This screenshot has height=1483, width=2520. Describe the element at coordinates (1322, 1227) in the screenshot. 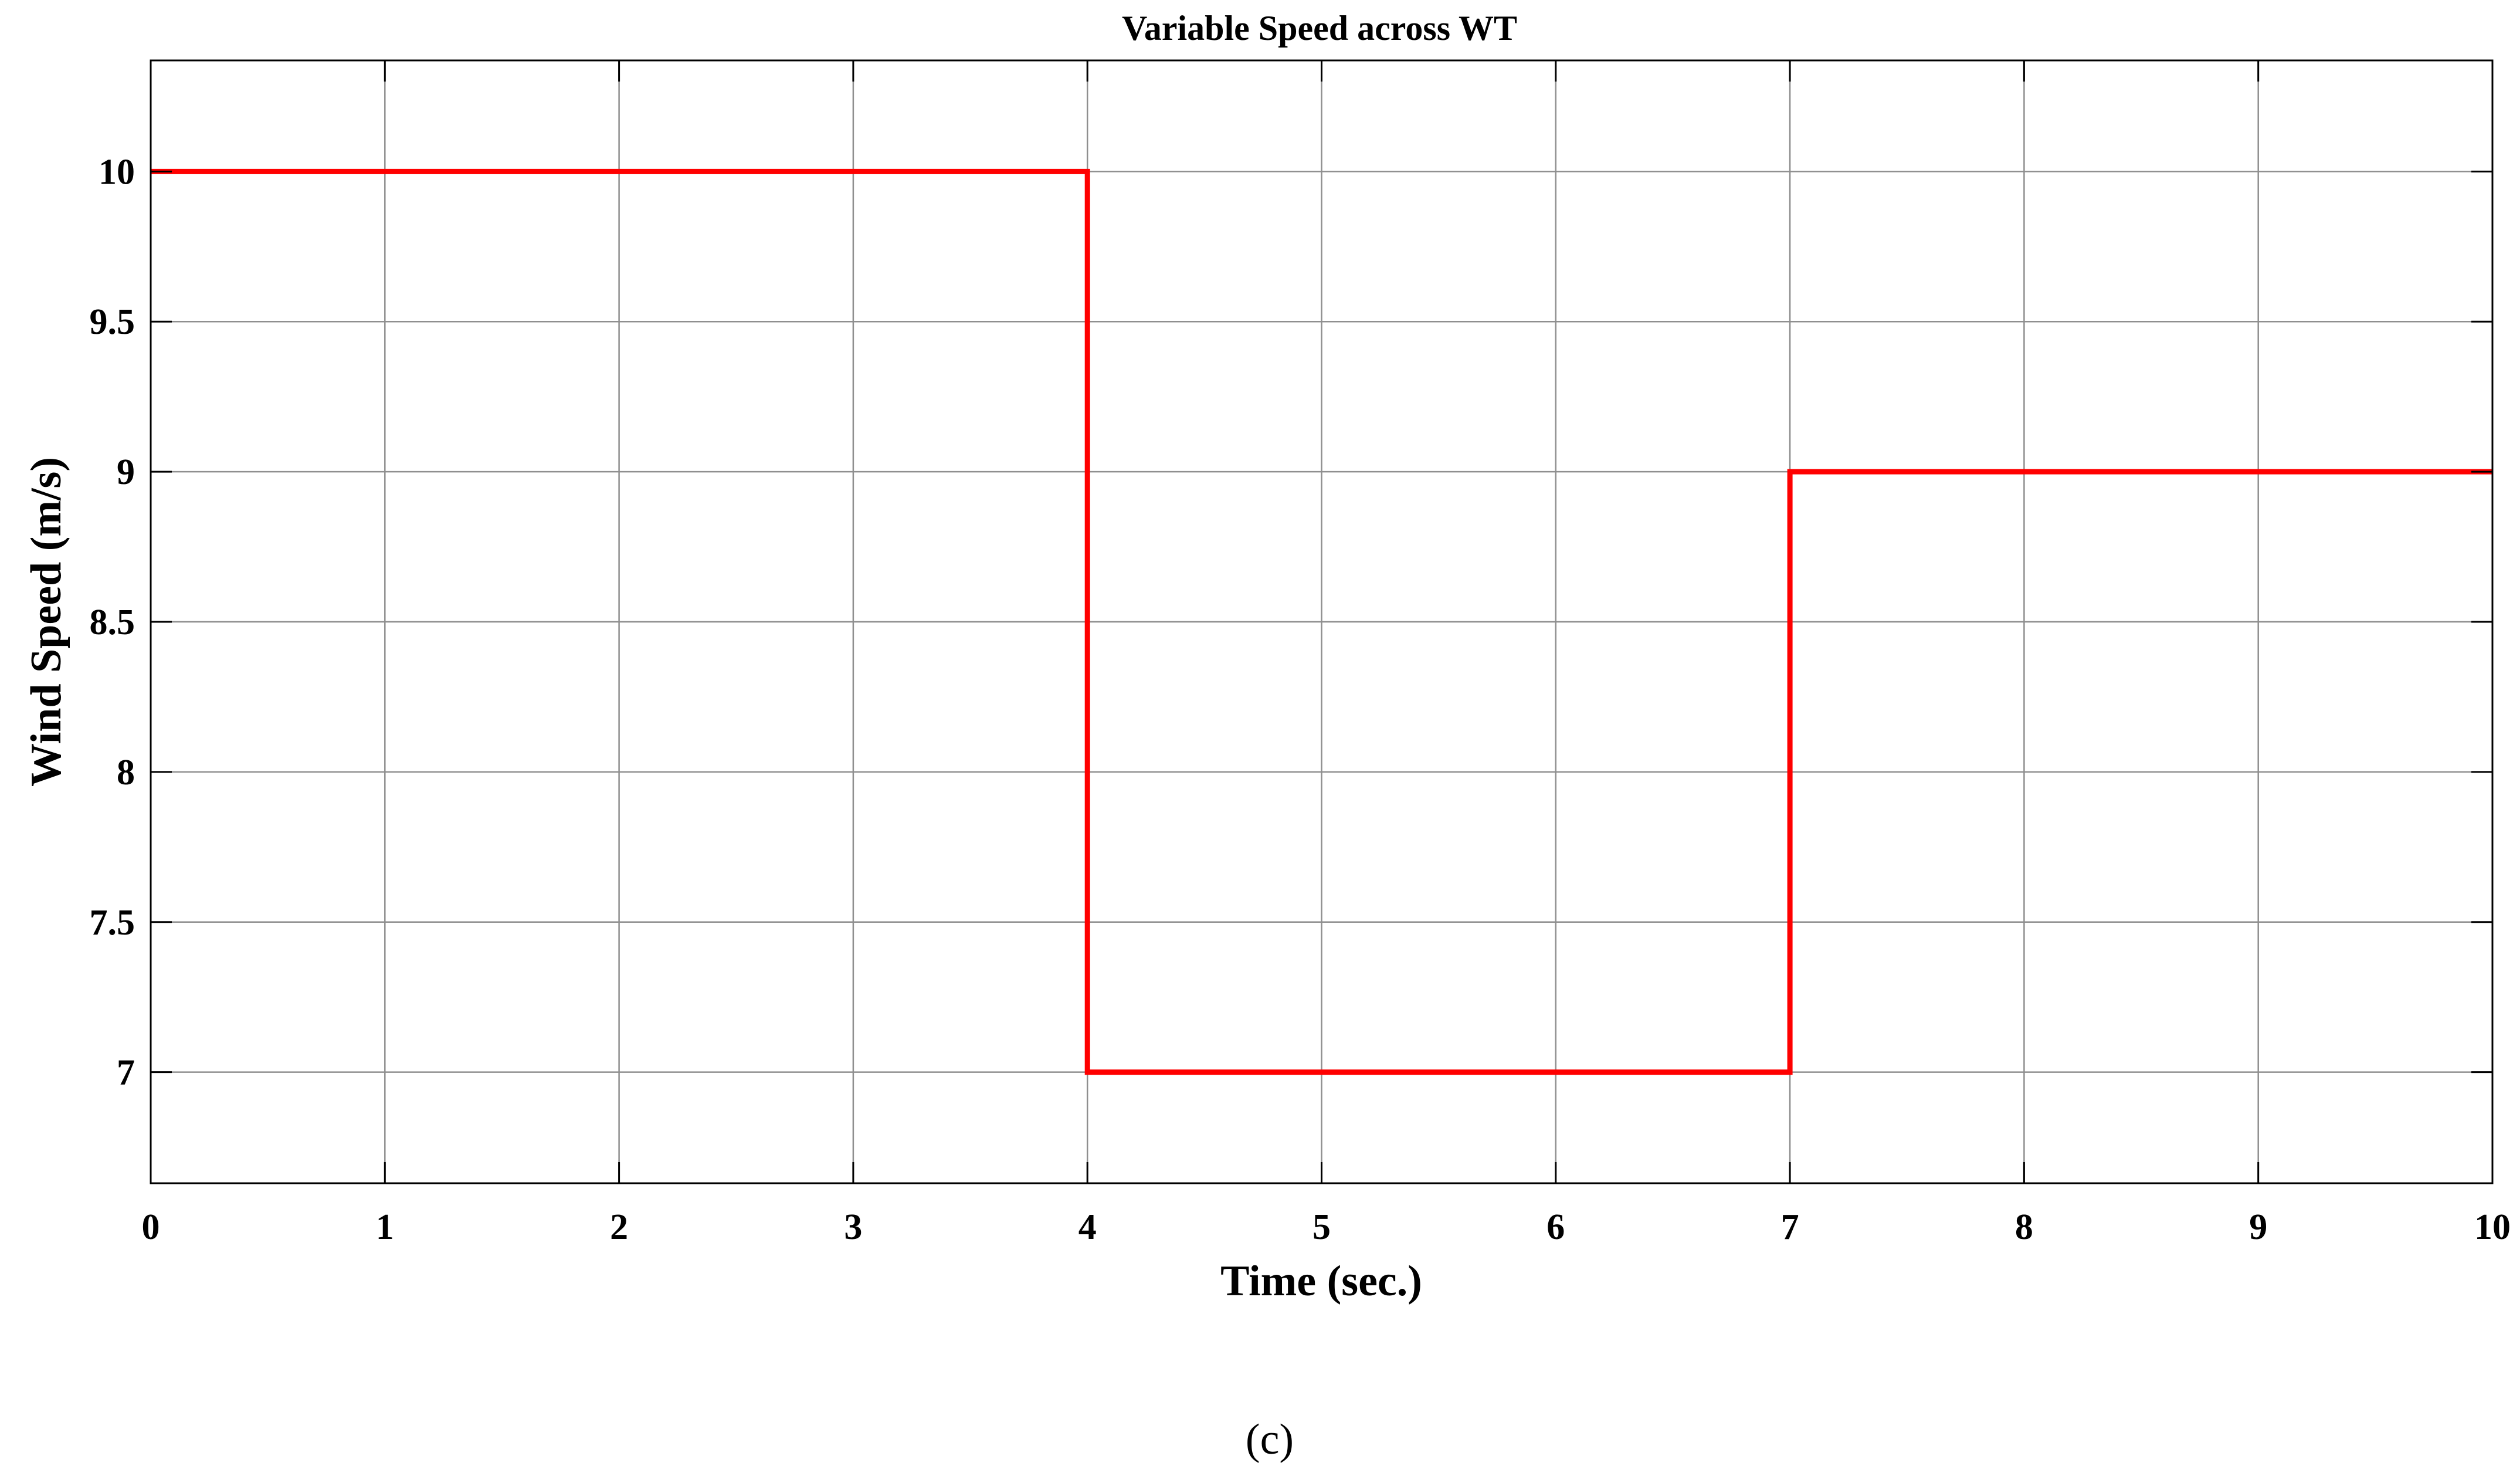

I see `x-tick-label: 5` at that location.